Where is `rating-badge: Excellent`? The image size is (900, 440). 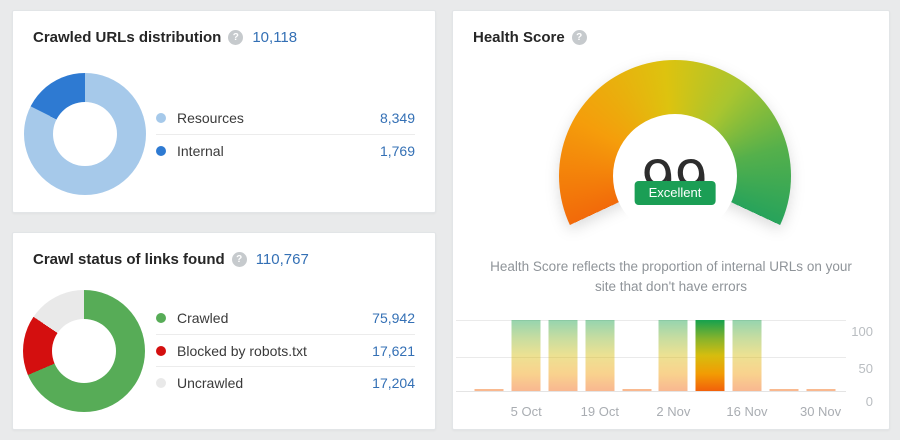
rating-badge: Excellent is located at coordinates (675, 193).